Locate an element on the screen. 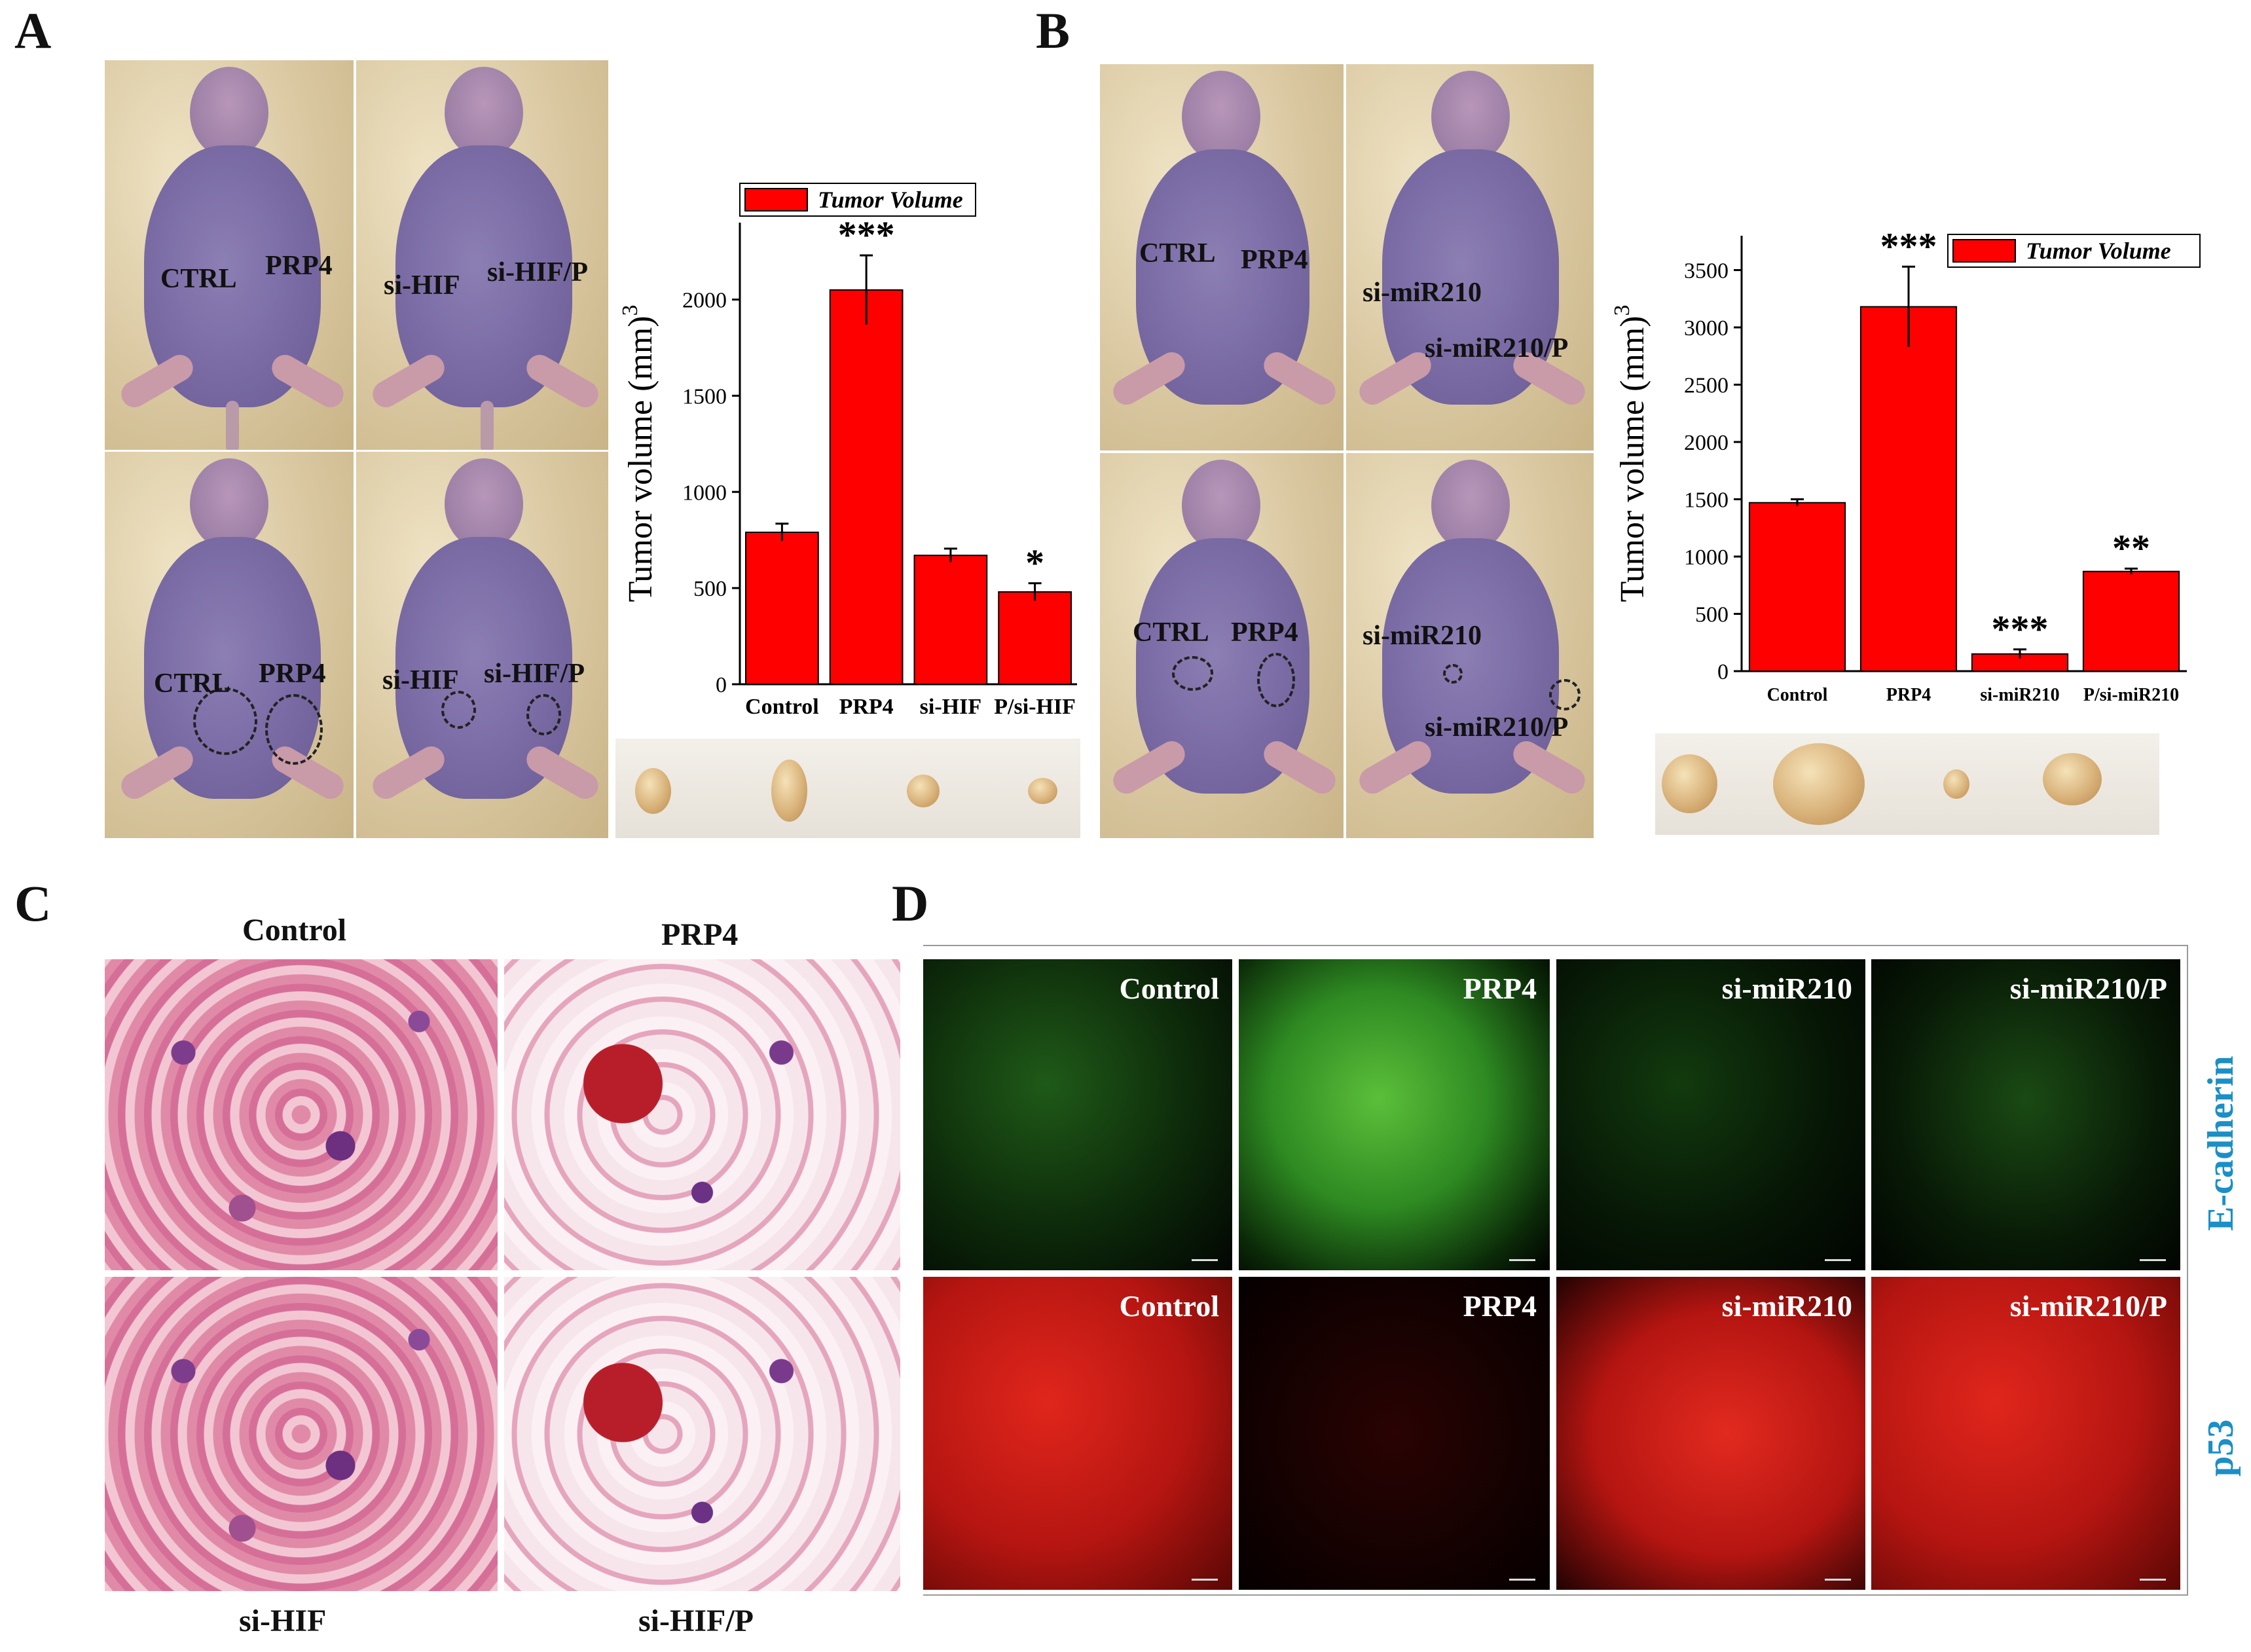 This screenshot has width=2251, height=1652. significance-mark: ** is located at coordinates (2131, 547).